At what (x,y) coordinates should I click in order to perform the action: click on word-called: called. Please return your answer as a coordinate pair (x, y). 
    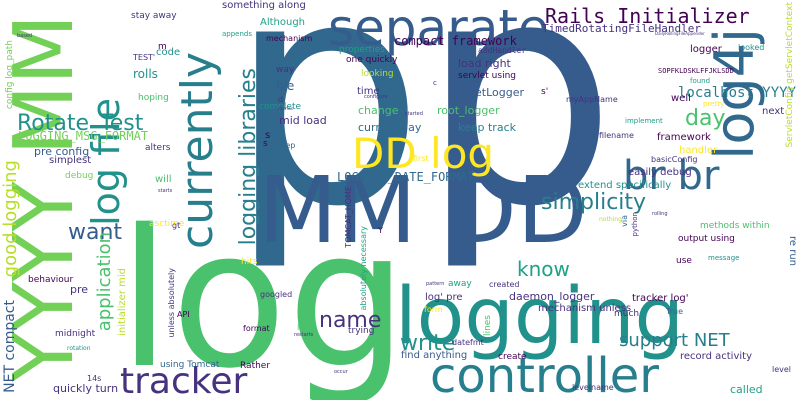
    Looking at the image, I should click on (746, 389).